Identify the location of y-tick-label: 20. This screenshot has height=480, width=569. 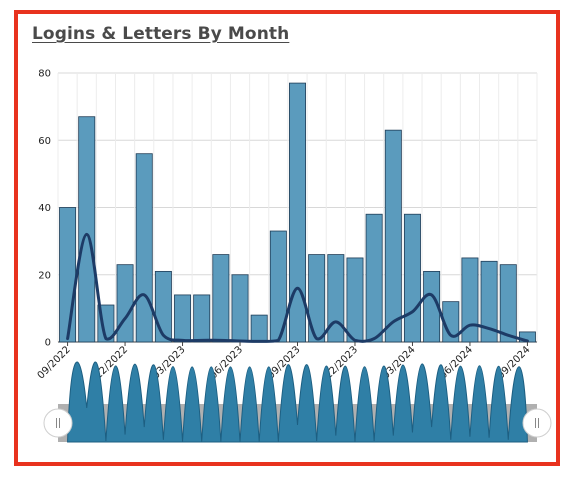
(44, 275).